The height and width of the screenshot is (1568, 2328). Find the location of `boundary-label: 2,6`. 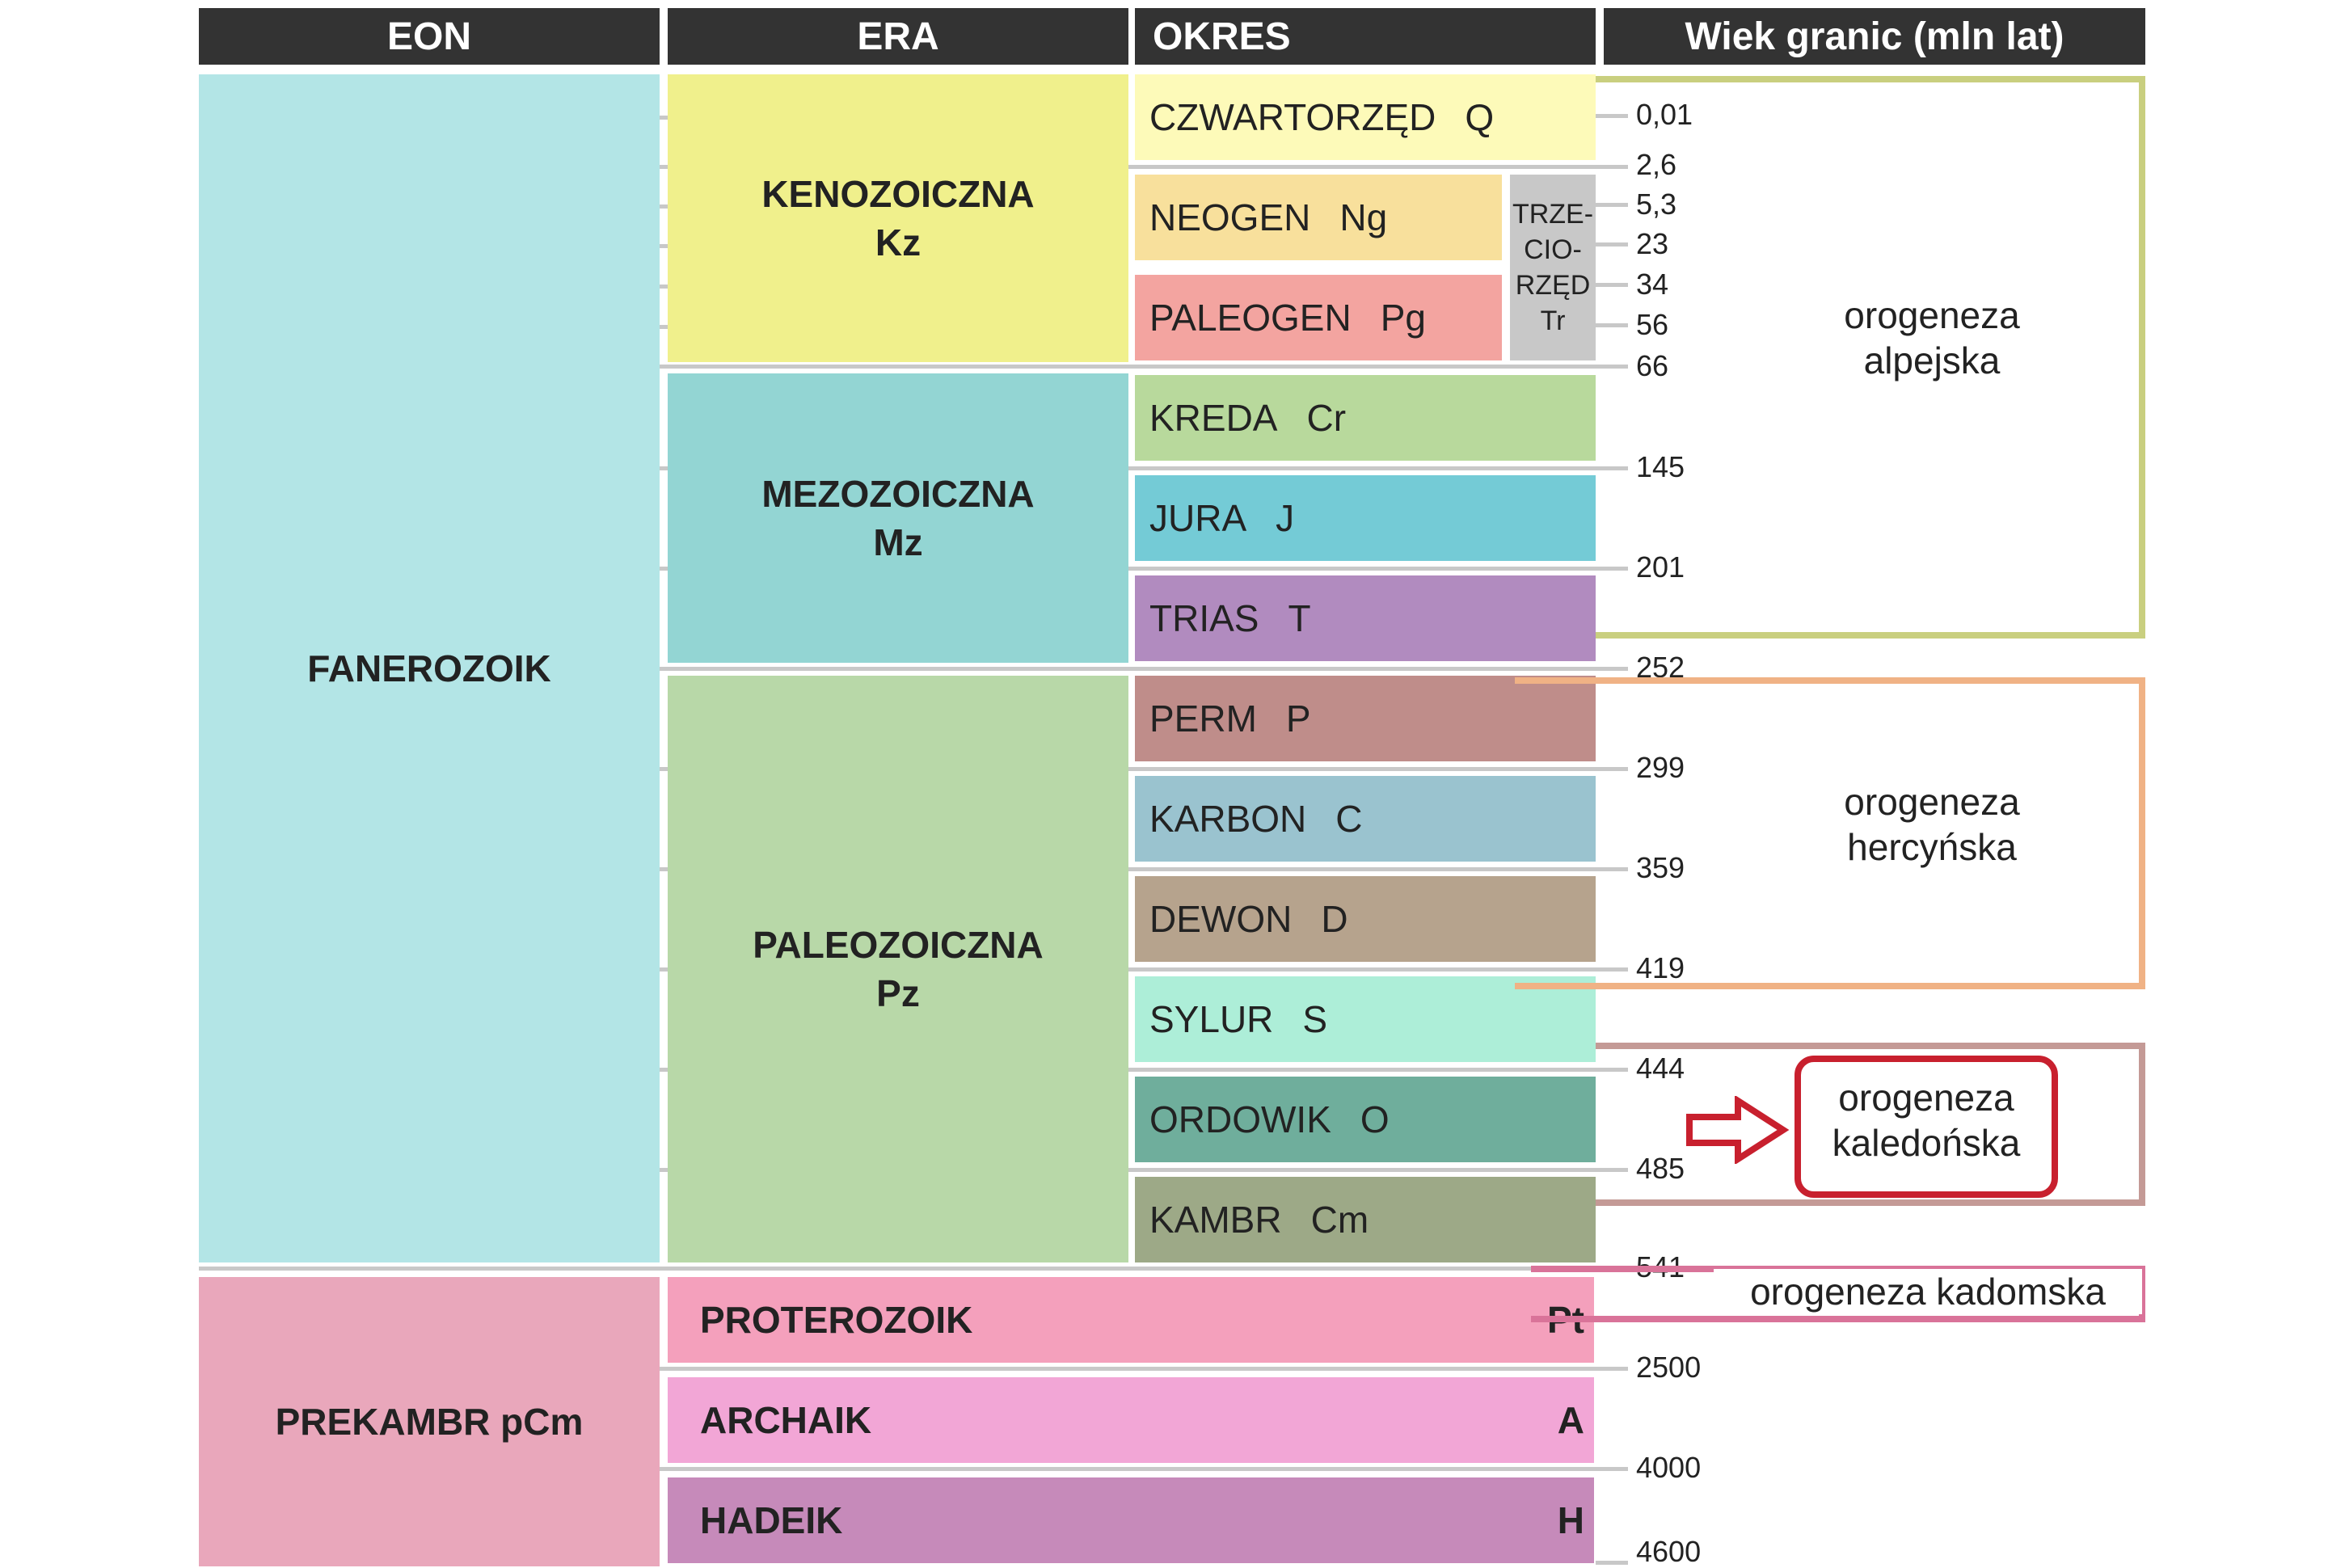

boundary-label: 2,6 is located at coordinates (1656, 164).